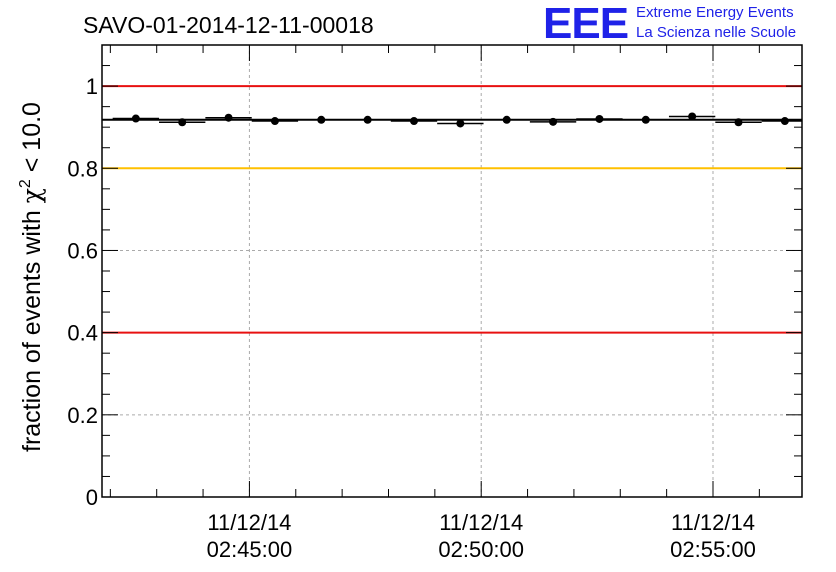 This screenshot has width=836, height=572. I want to click on x-tick-time: 02:55:00, so click(713, 549).